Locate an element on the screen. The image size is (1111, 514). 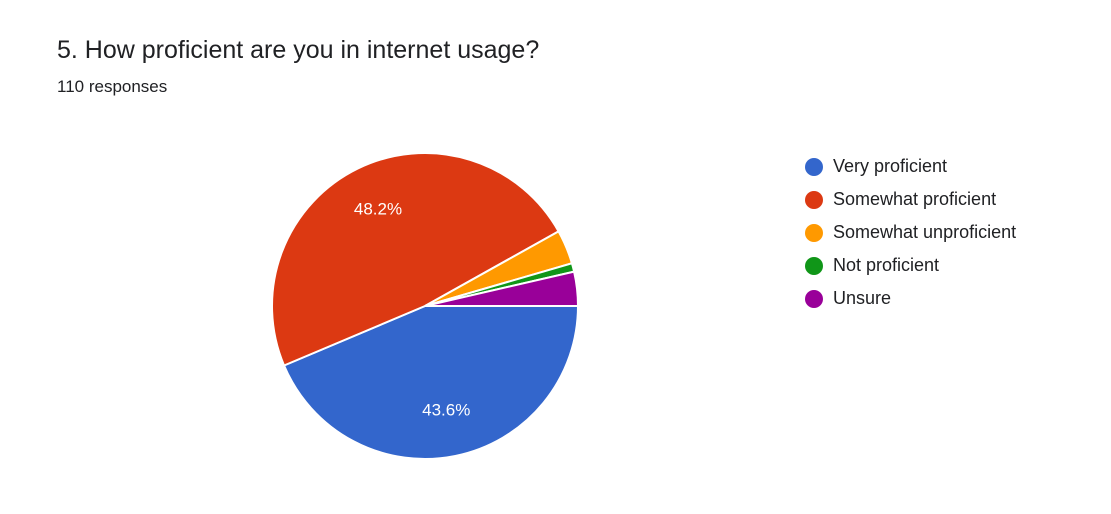
legend-item-somewhat-proficient: Somewhat proficient is located at coordinates (910, 199).